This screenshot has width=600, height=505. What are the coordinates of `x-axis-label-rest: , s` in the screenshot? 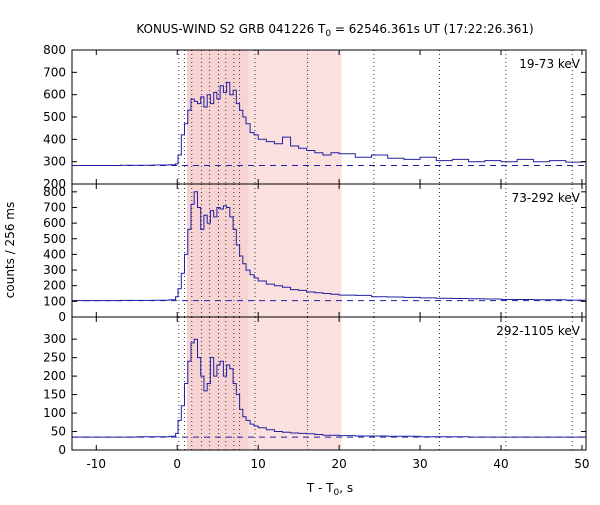 It's located at (346, 488).